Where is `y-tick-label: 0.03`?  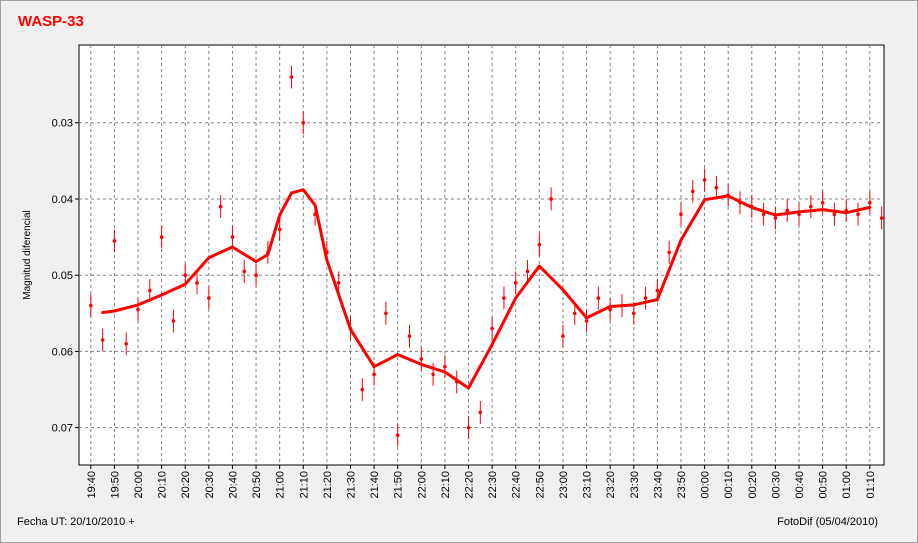 y-tick-label: 0.03 is located at coordinates (62, 124).